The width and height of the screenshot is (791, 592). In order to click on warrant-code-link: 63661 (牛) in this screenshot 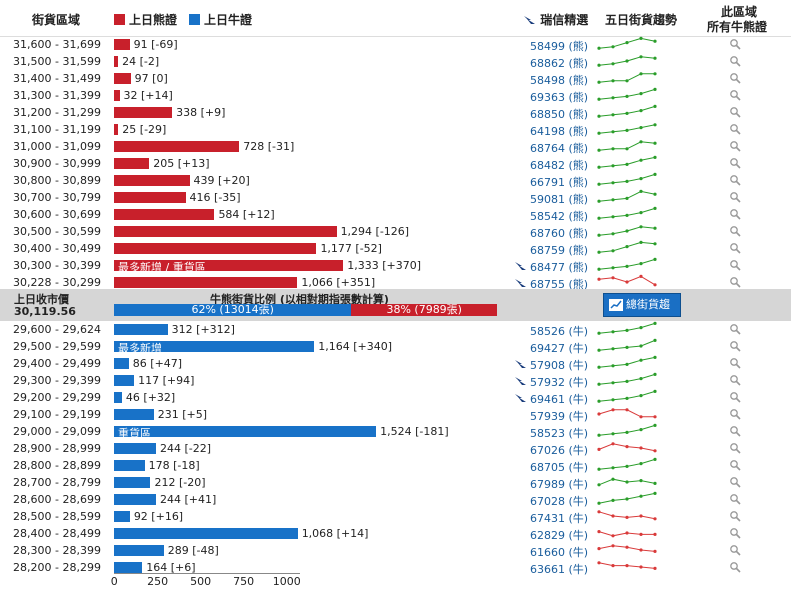, I will do `click(559, 569)`.